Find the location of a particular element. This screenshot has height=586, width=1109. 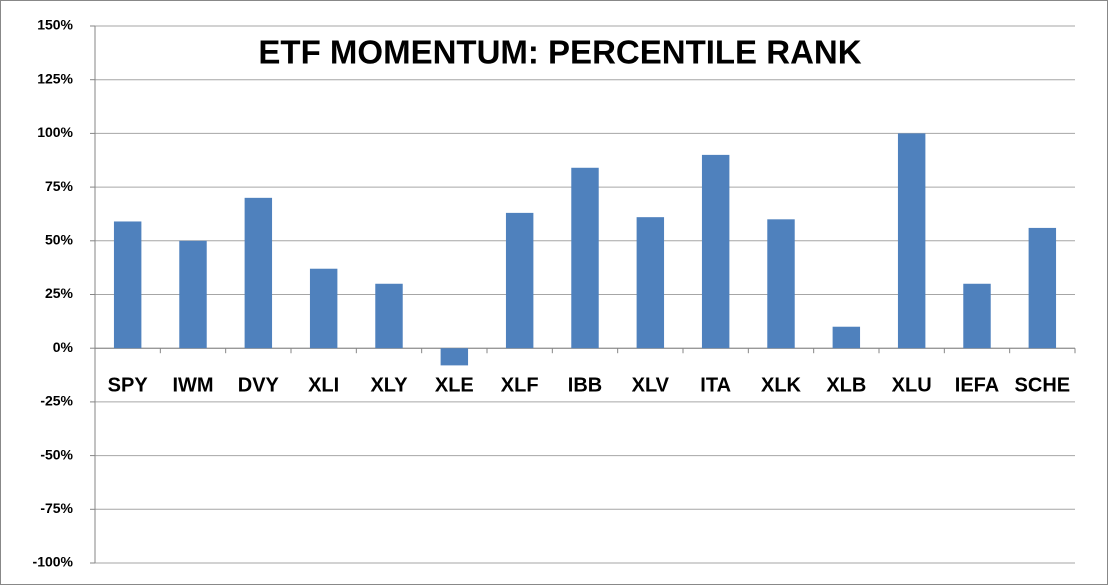

x-tick-label: XLU is located at coordinates (912, 385).